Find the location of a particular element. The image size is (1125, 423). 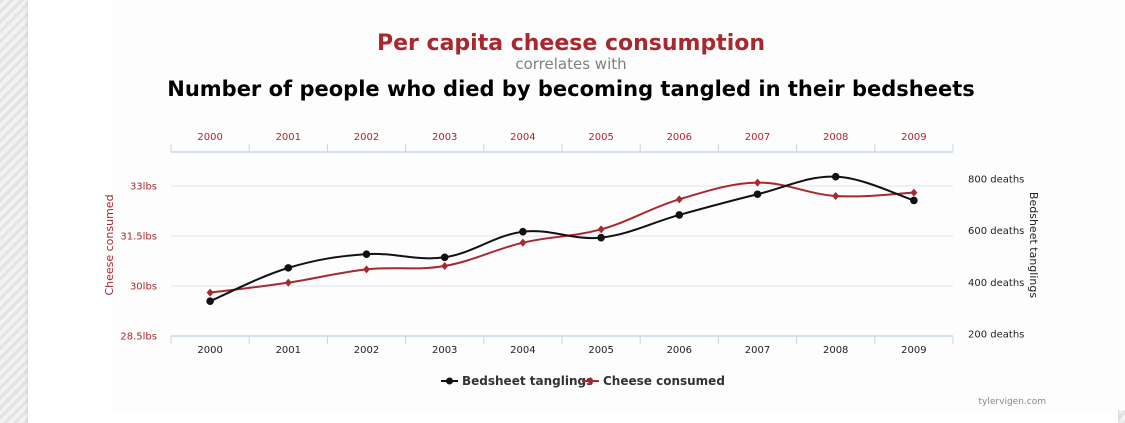

chart-subtitle: correlates with is located at coordinates (570, 64).